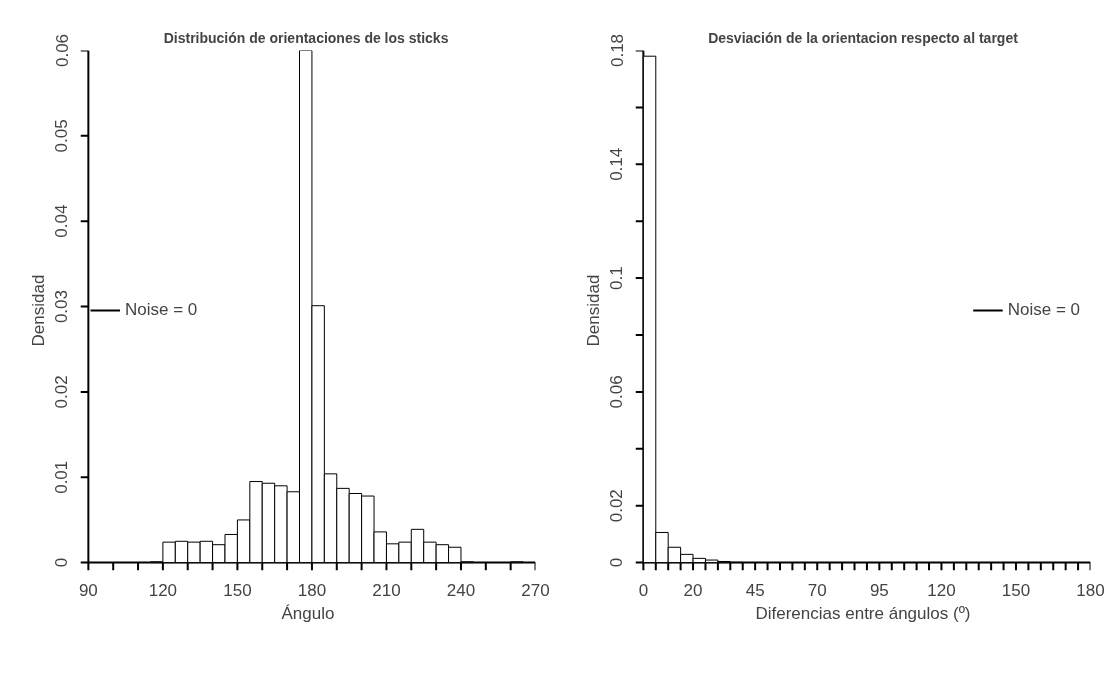 This screenshot has height=673, width=1114. Describe the element at coordinates (386, 590) in the screenshot. I see `x-tick-label: 210` at that location.